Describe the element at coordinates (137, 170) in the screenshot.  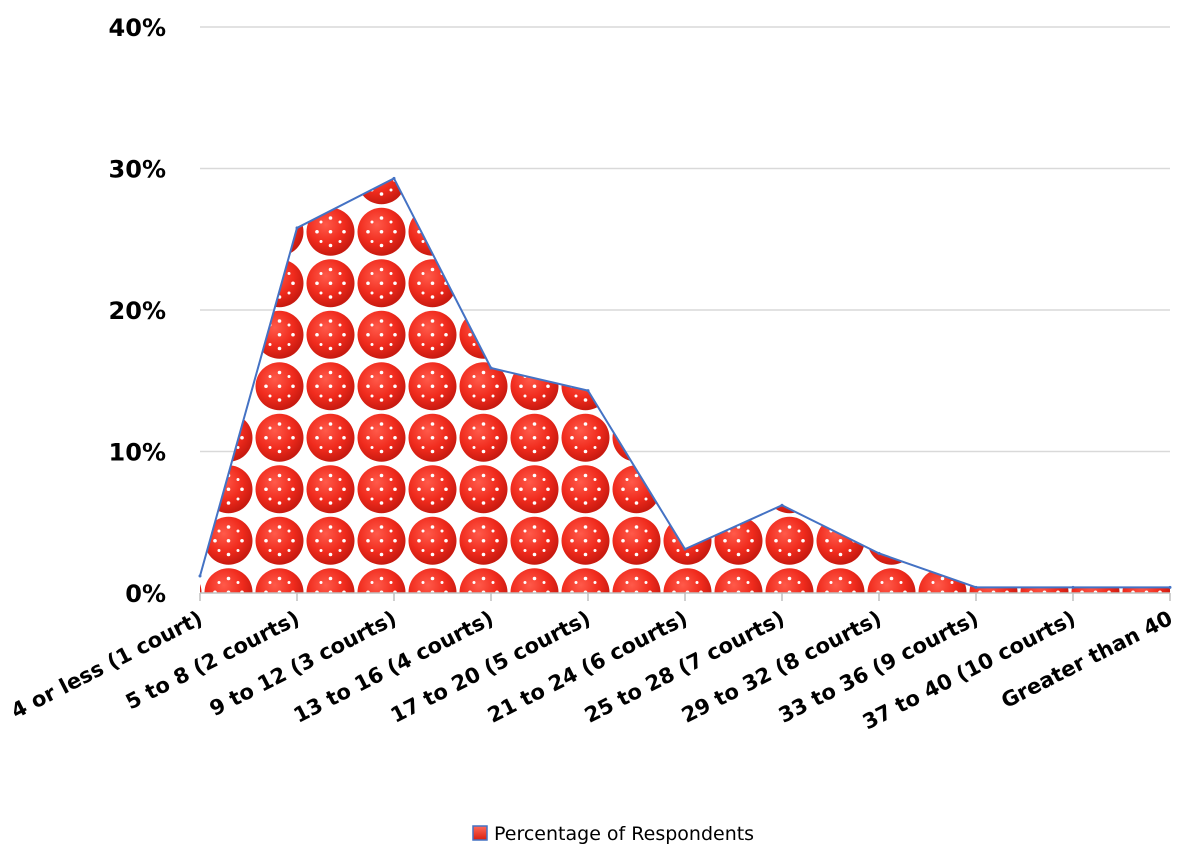
I see `y-tick-label: 30%` at that location.